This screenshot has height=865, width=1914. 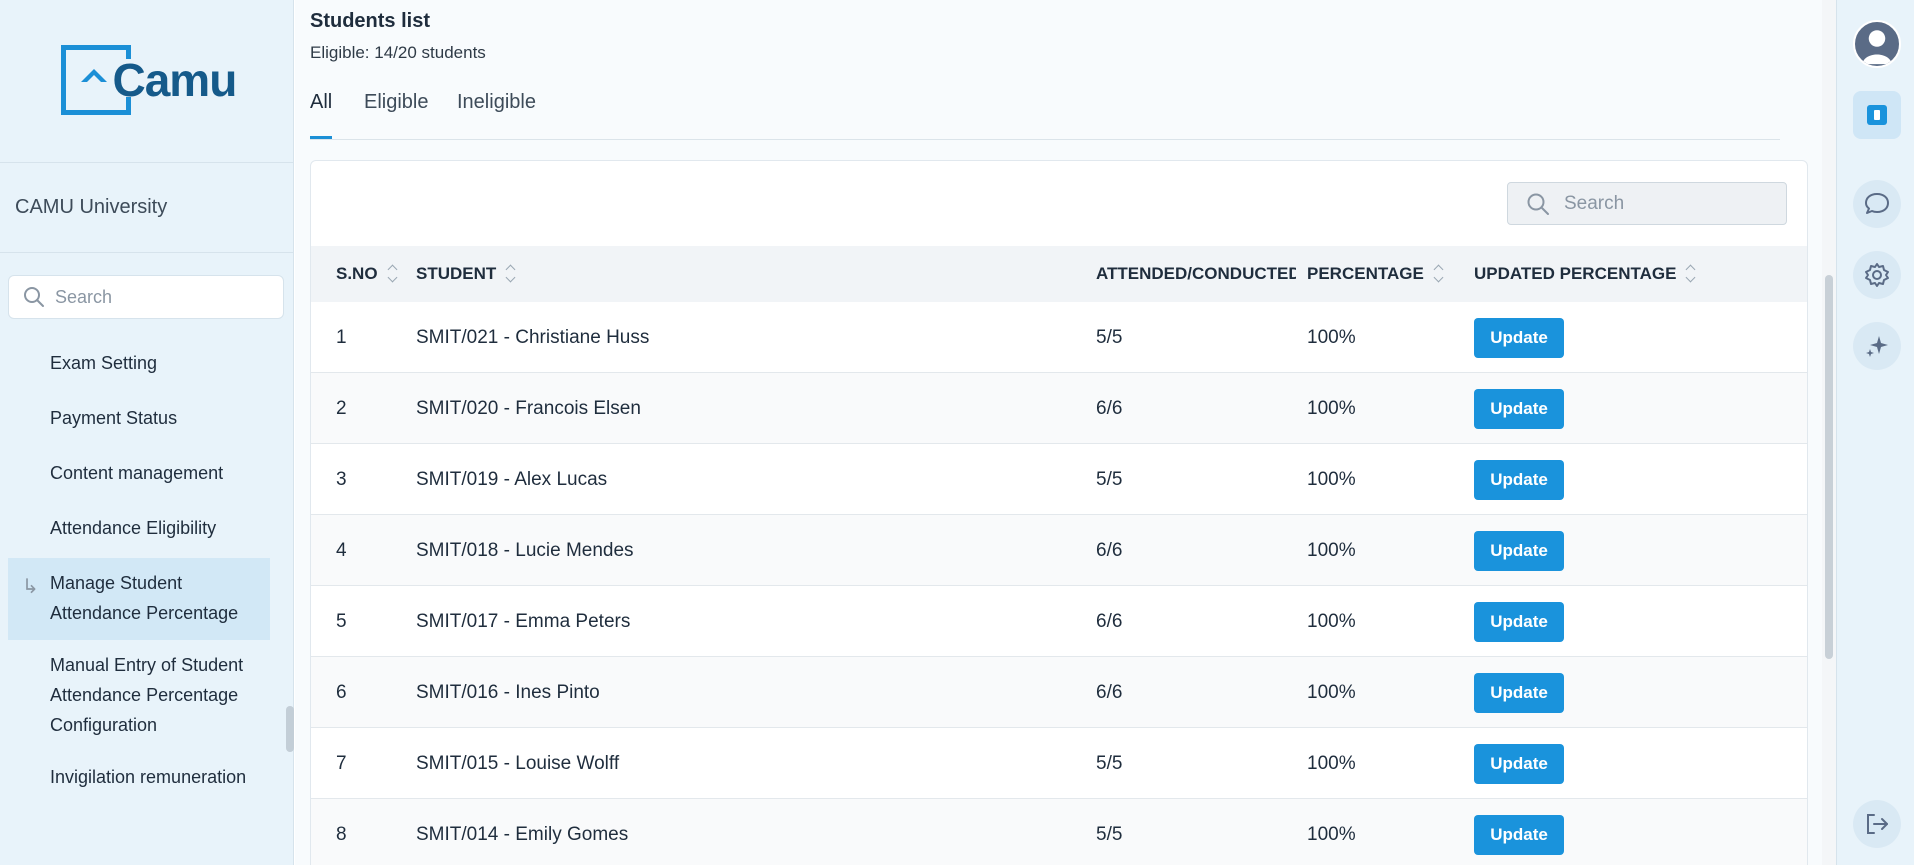 I want to click on column-header-percentage: PERCENTAGE, so click(x=1382, y=274).